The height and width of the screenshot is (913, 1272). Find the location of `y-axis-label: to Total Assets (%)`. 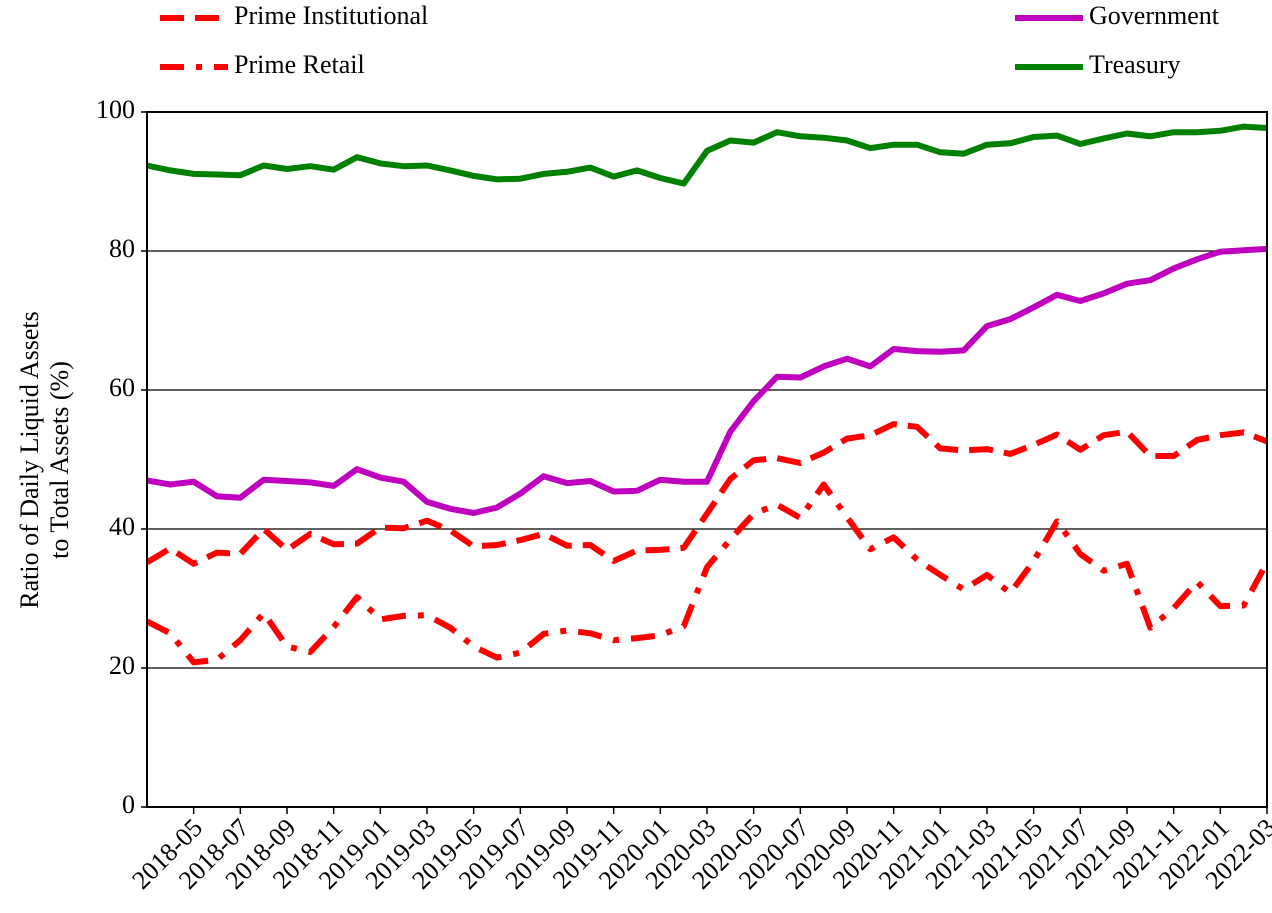

y-axis-label: to Total Assets (%) is located at coordinates (59, 460).